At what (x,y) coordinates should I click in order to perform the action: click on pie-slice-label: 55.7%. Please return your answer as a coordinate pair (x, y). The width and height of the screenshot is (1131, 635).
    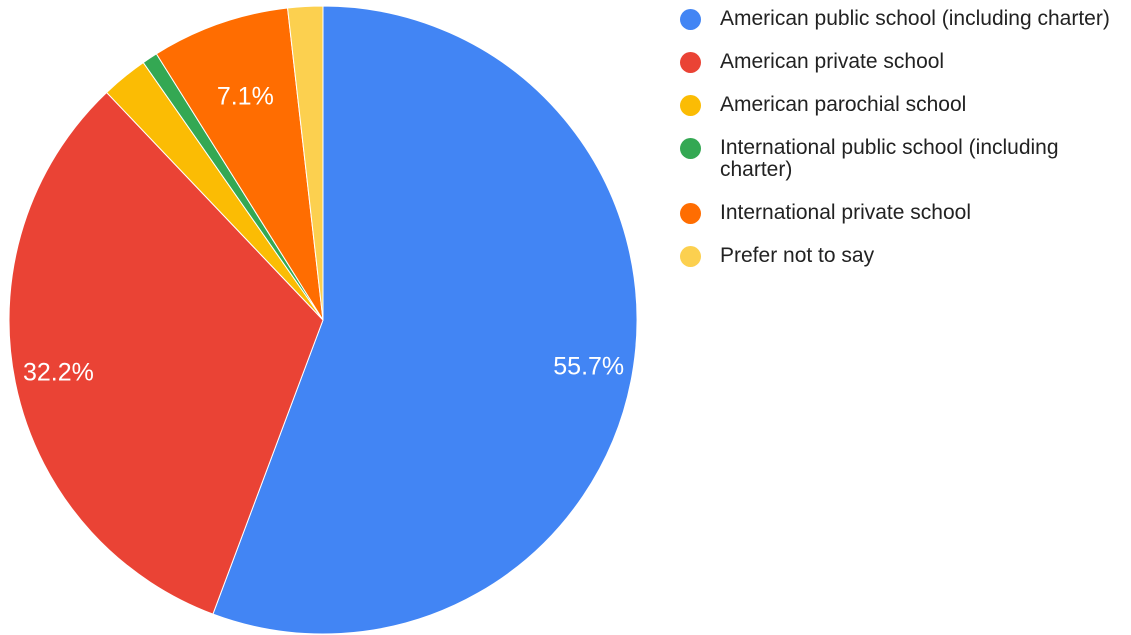
    Looking at the image, I should click on (588, 367).